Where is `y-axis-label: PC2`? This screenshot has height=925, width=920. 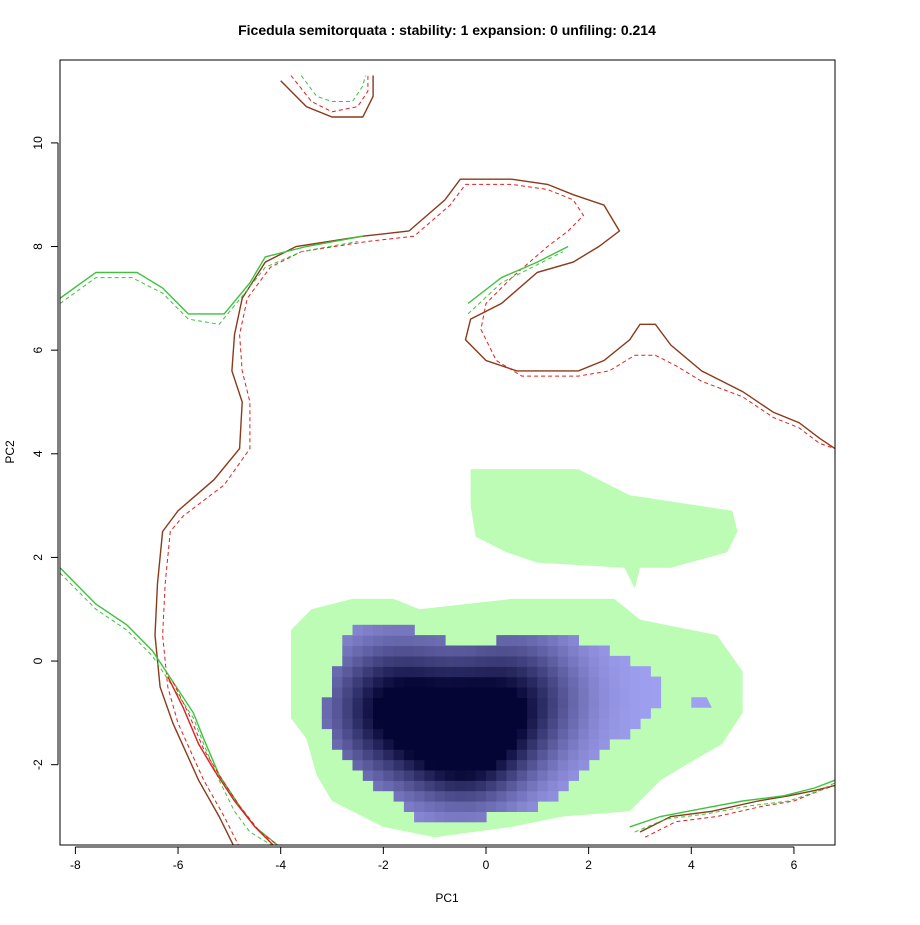 y-axis-label: PC2 is located at coordinates (10, 452).